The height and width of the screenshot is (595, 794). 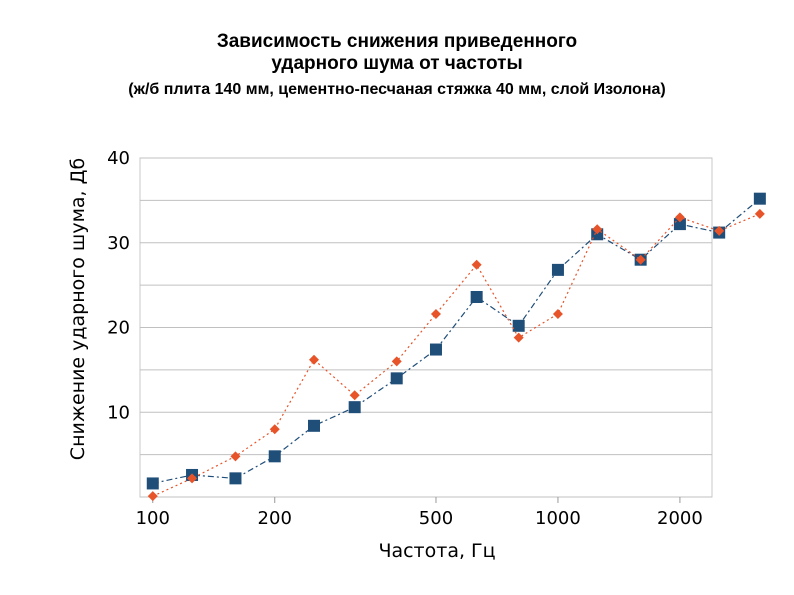 I want to click on y-tick-label: 20, so click(x=118, y=328).